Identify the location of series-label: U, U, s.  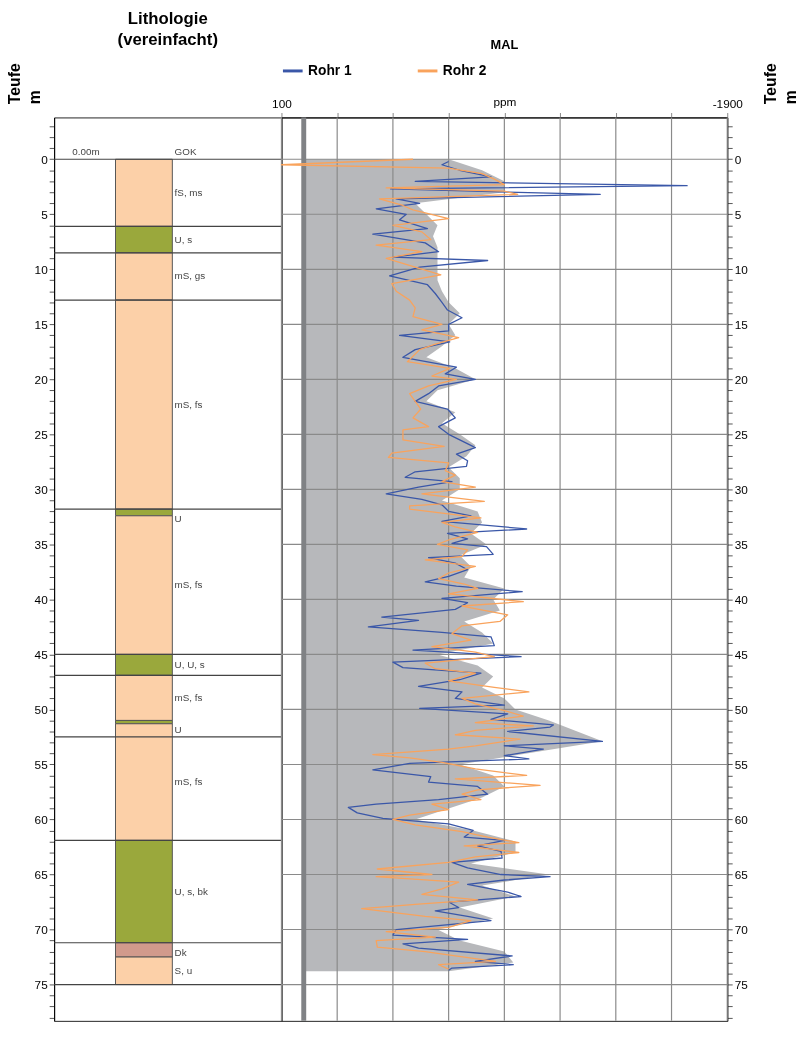
(189, 664).